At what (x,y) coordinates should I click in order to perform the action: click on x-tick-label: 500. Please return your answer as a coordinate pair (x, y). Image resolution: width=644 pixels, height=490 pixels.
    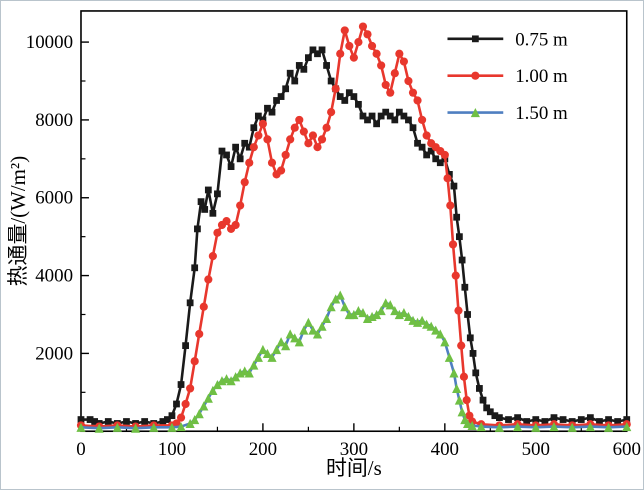
    Looking at the image, I should click on (536, 449).